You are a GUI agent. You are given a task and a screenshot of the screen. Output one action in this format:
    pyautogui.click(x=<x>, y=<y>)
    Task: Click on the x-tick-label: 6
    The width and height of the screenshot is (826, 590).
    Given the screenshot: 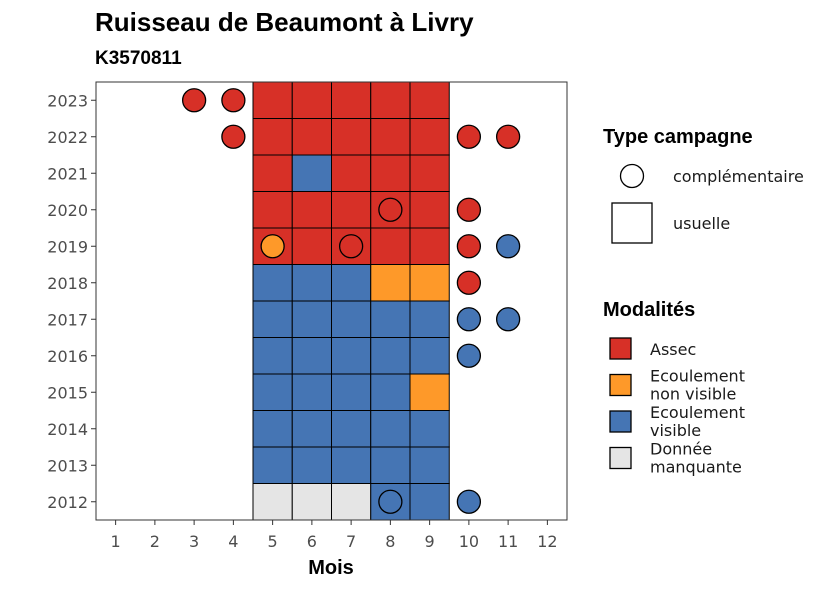 What is the action you would take?
    pyautogui.click(x=312, y=541)
    